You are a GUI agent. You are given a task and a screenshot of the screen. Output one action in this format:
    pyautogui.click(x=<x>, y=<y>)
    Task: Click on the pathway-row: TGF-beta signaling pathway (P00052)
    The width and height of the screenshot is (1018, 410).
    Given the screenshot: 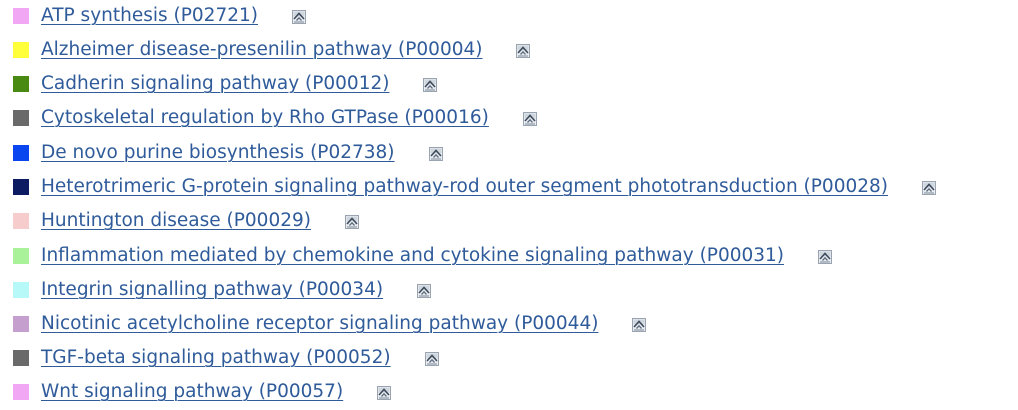 What is the action you would take?
    pyautogui.click(x=509, y=359)
    